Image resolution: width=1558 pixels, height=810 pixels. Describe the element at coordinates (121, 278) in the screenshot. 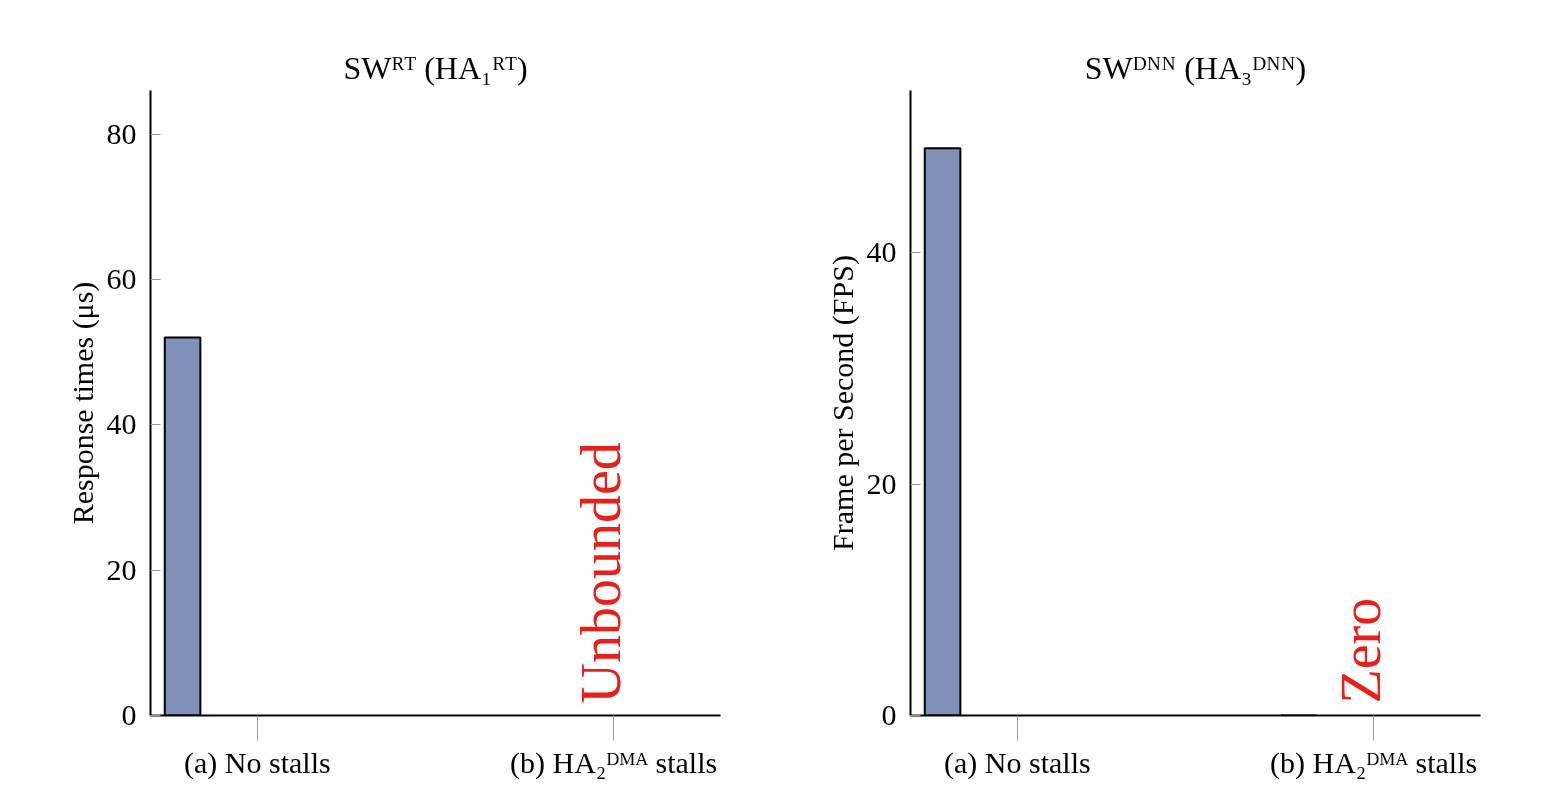

I see `y-tick-label: 60` at that location.